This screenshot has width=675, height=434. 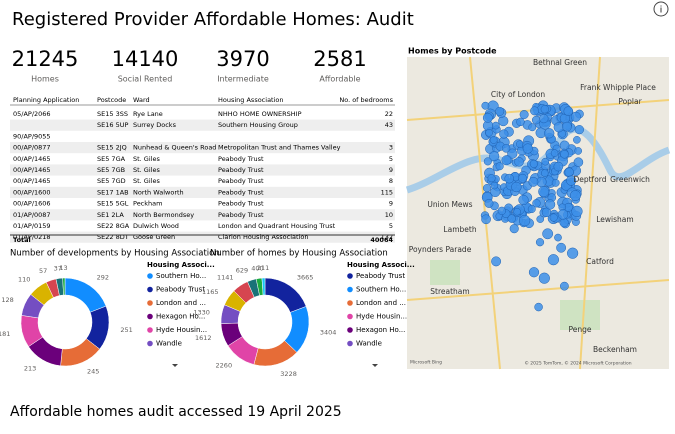 I want to click on slice-label: 3228, so click(x=288, y=374).